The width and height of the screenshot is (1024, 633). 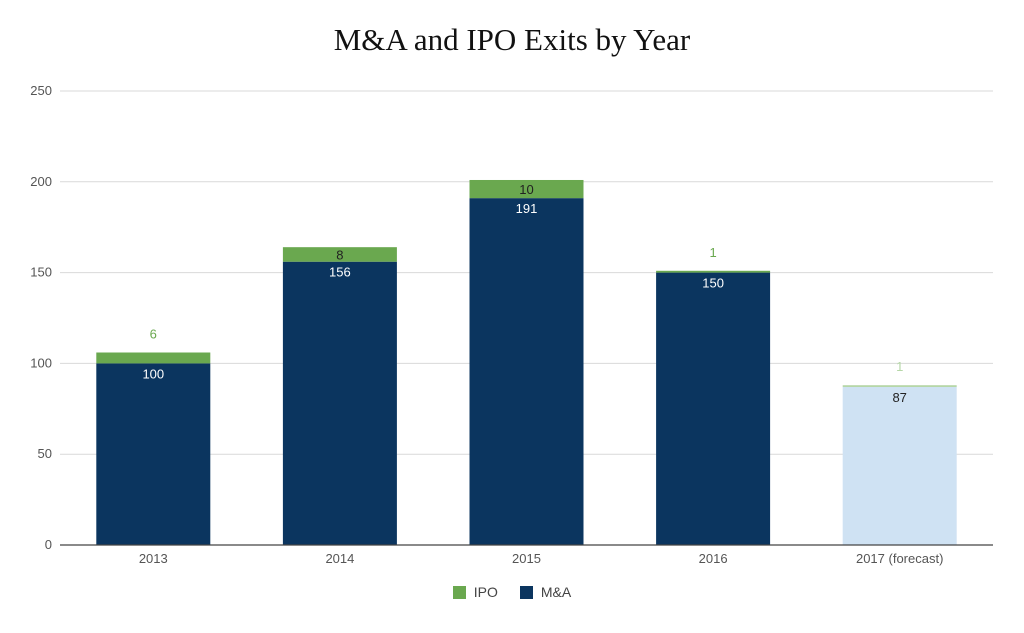 What do you see at coordinates (45, 453) in the screenshot?
I see `y-tick-label: 50` at bounding box center [45, 453].